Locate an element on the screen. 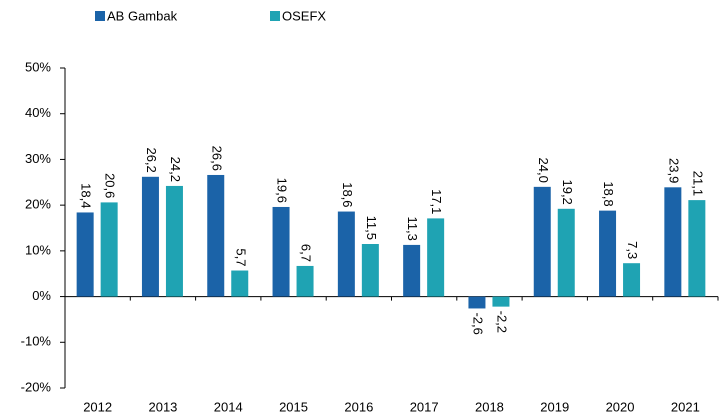 The width and height of the screenshot is (721, 418). data-label: 11,5 is located at coordinates (371, 228).